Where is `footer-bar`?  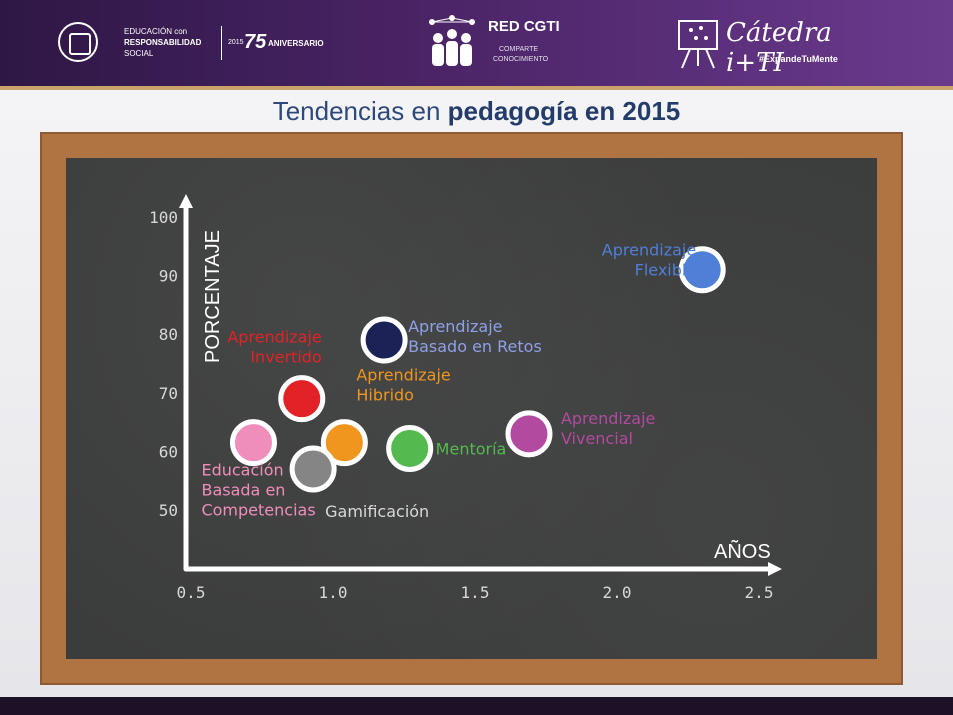 footer-bar is located at coordinates (476, 706).